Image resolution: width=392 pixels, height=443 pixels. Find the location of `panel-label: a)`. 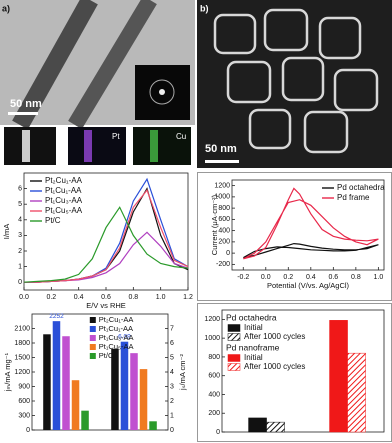

panel-label: a) is located at coordinates (6, 8).